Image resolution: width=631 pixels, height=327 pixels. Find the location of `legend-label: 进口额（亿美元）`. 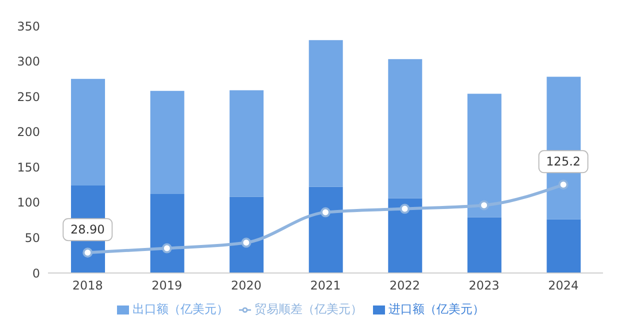

legend-label: 进口额（亿美元） is located at coordinates (436, 309).